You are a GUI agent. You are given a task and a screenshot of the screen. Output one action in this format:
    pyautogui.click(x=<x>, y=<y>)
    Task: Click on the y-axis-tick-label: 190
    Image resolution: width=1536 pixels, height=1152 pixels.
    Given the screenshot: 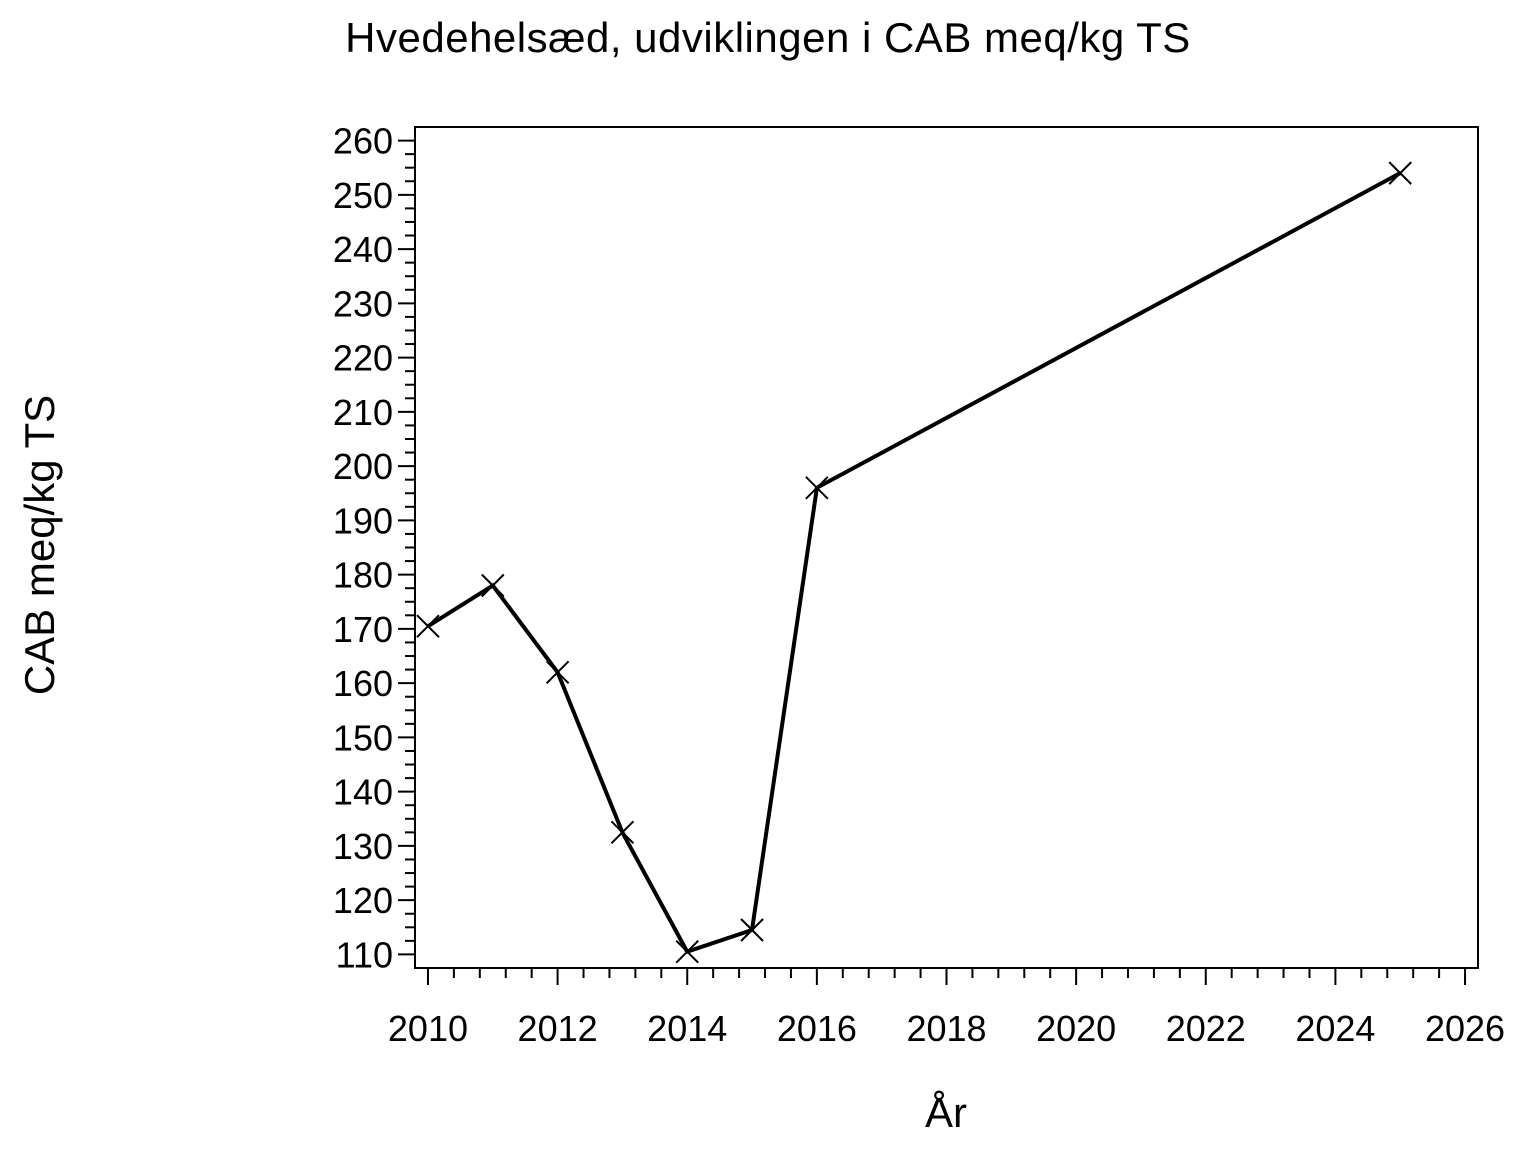 What is the action you would take?
    pyautogui.click(x=363, y=520)
    